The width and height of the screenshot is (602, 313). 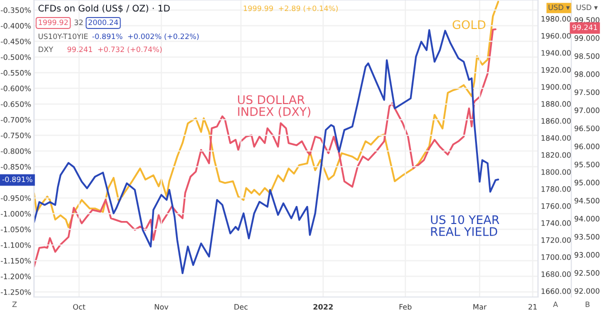 What do you see at coordinates (274, 106) in the screenshot?
I see `series-label: US DOLLAR INDEX (DXY)` at bounding box center [274, 106].